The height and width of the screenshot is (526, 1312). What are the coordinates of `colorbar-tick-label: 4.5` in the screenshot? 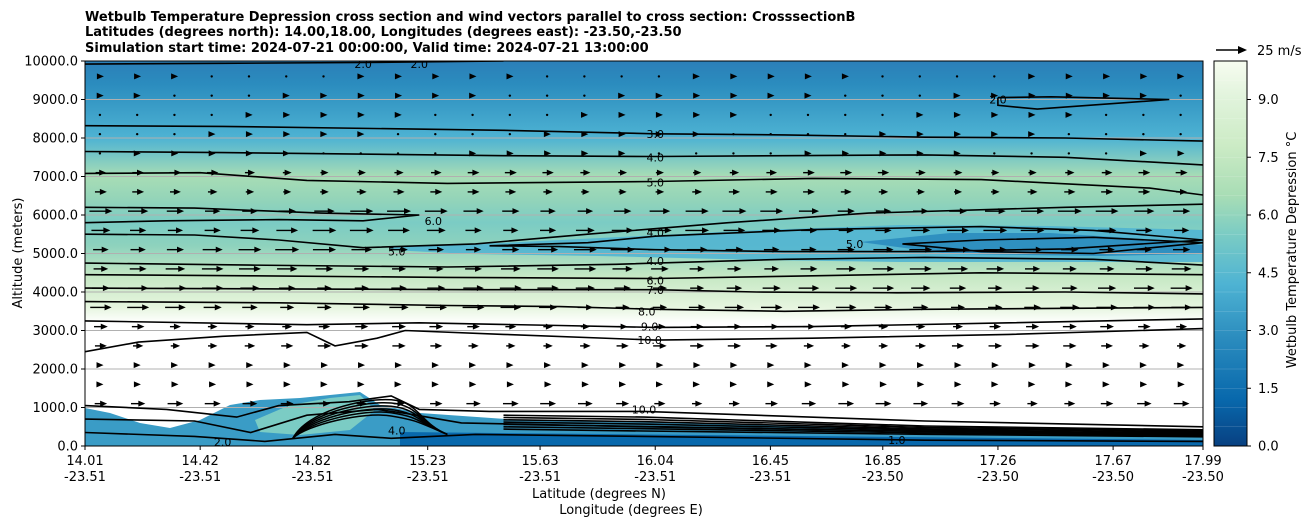 It's located at (1268, 273).